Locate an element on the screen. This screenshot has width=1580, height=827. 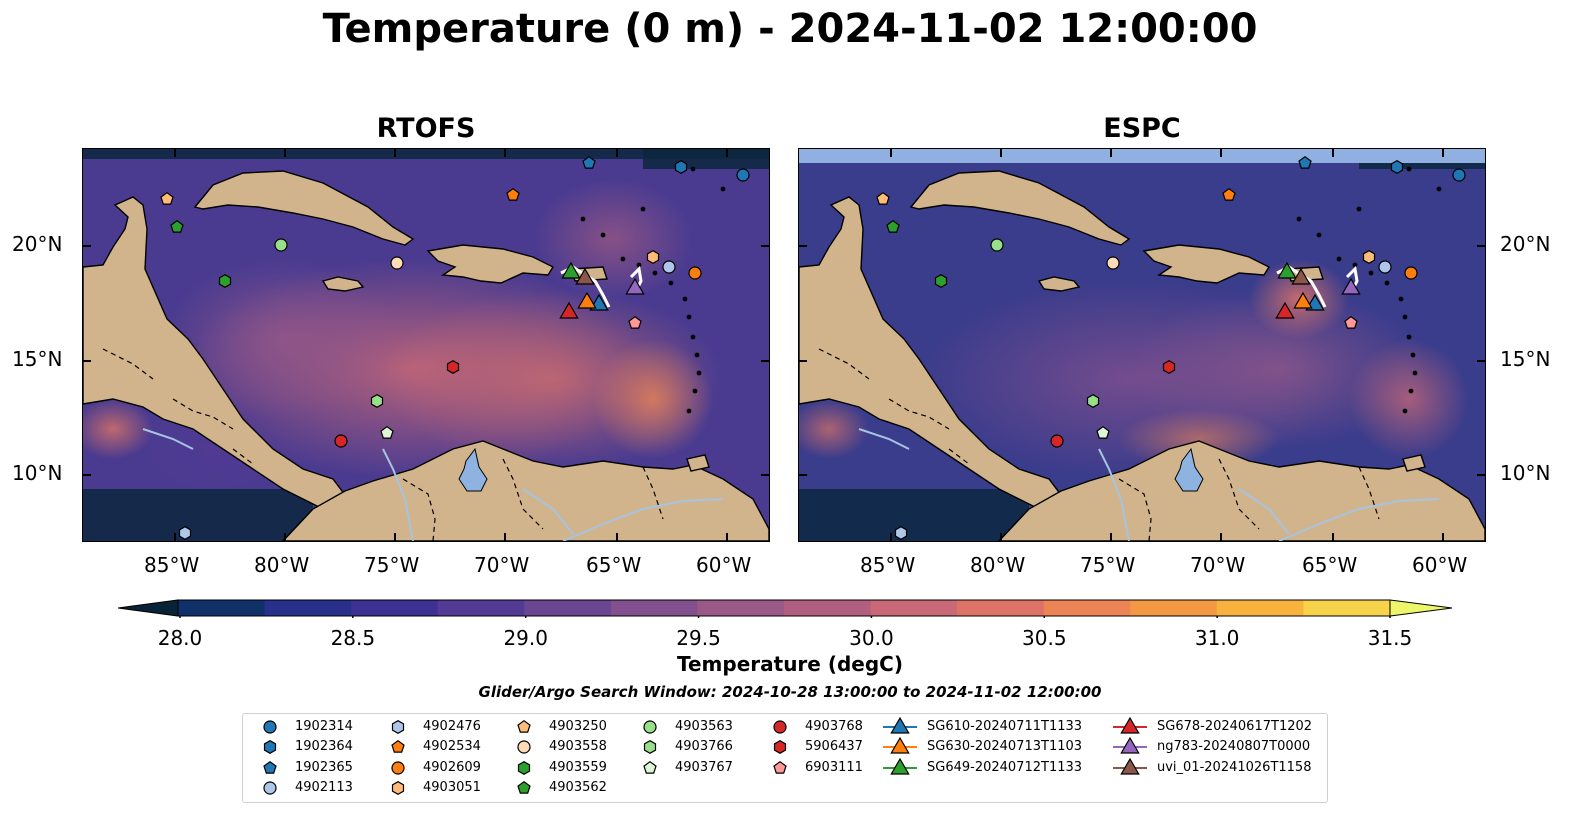
colorbar-tick-label: 29.0 is located at coordinates (525, 638).